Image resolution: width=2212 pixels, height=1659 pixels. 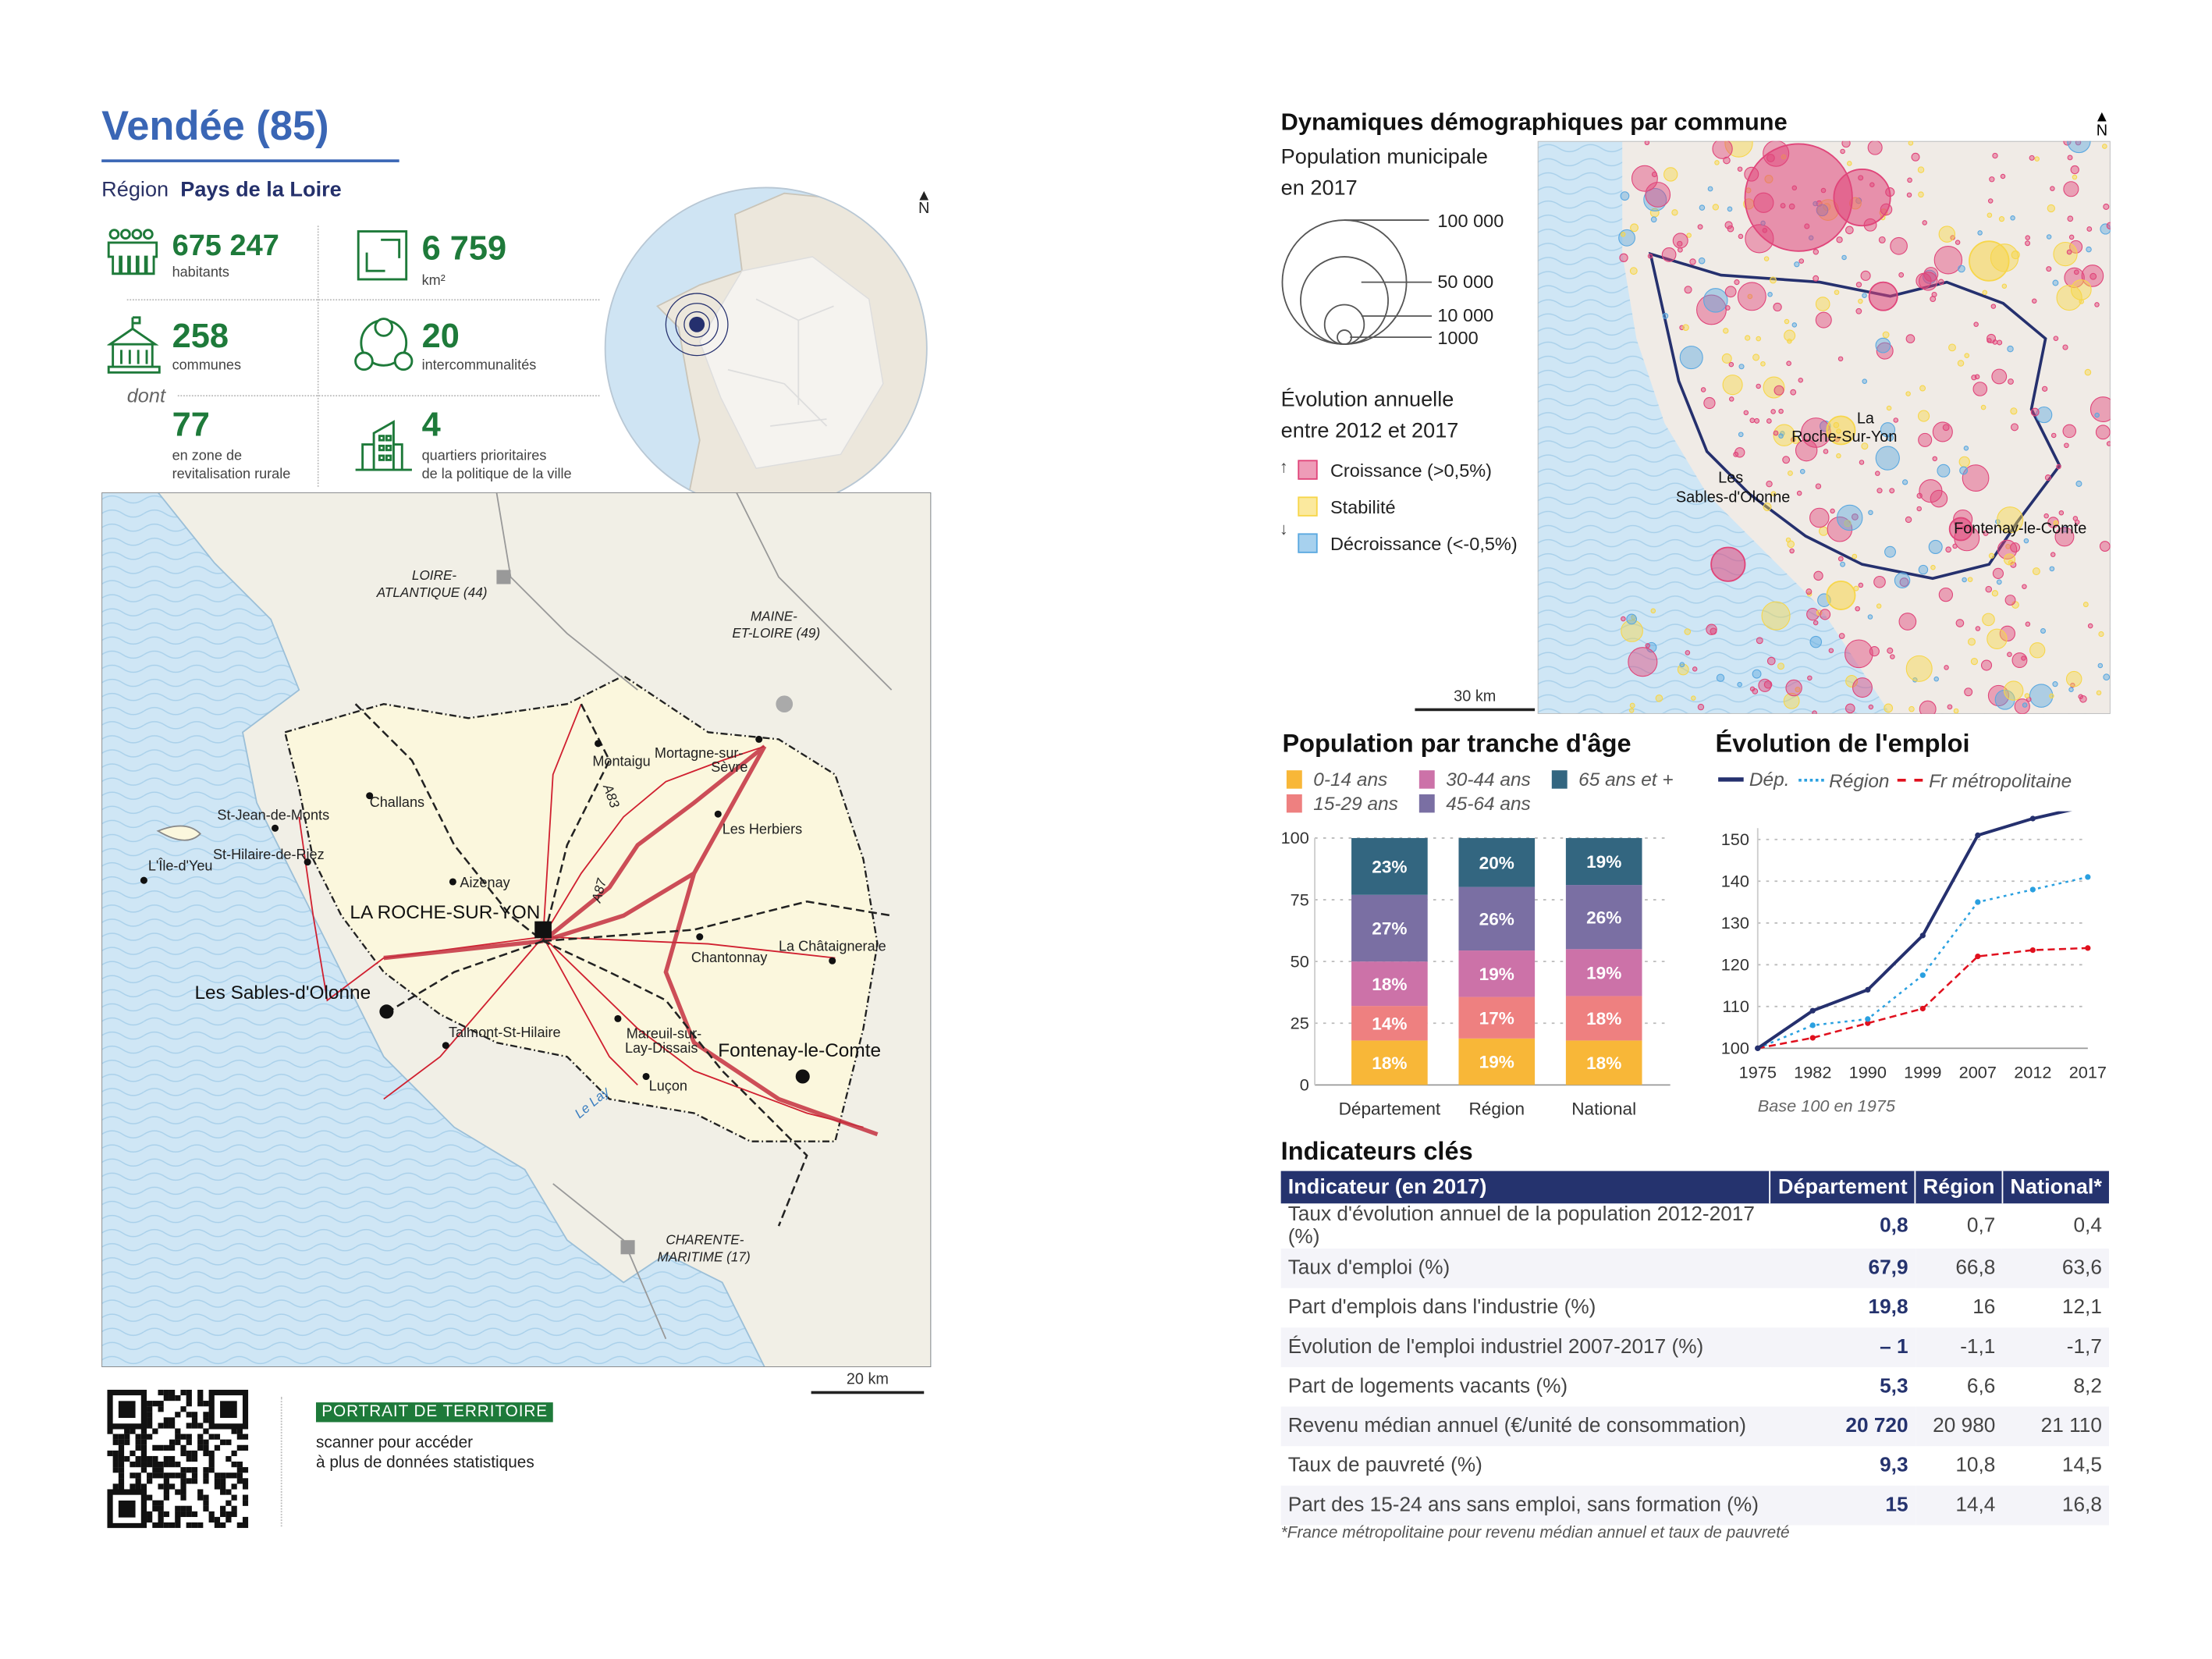 I want to click on employment-chart-title: Évolution de l'emploi, so click(x=1842, y=743).